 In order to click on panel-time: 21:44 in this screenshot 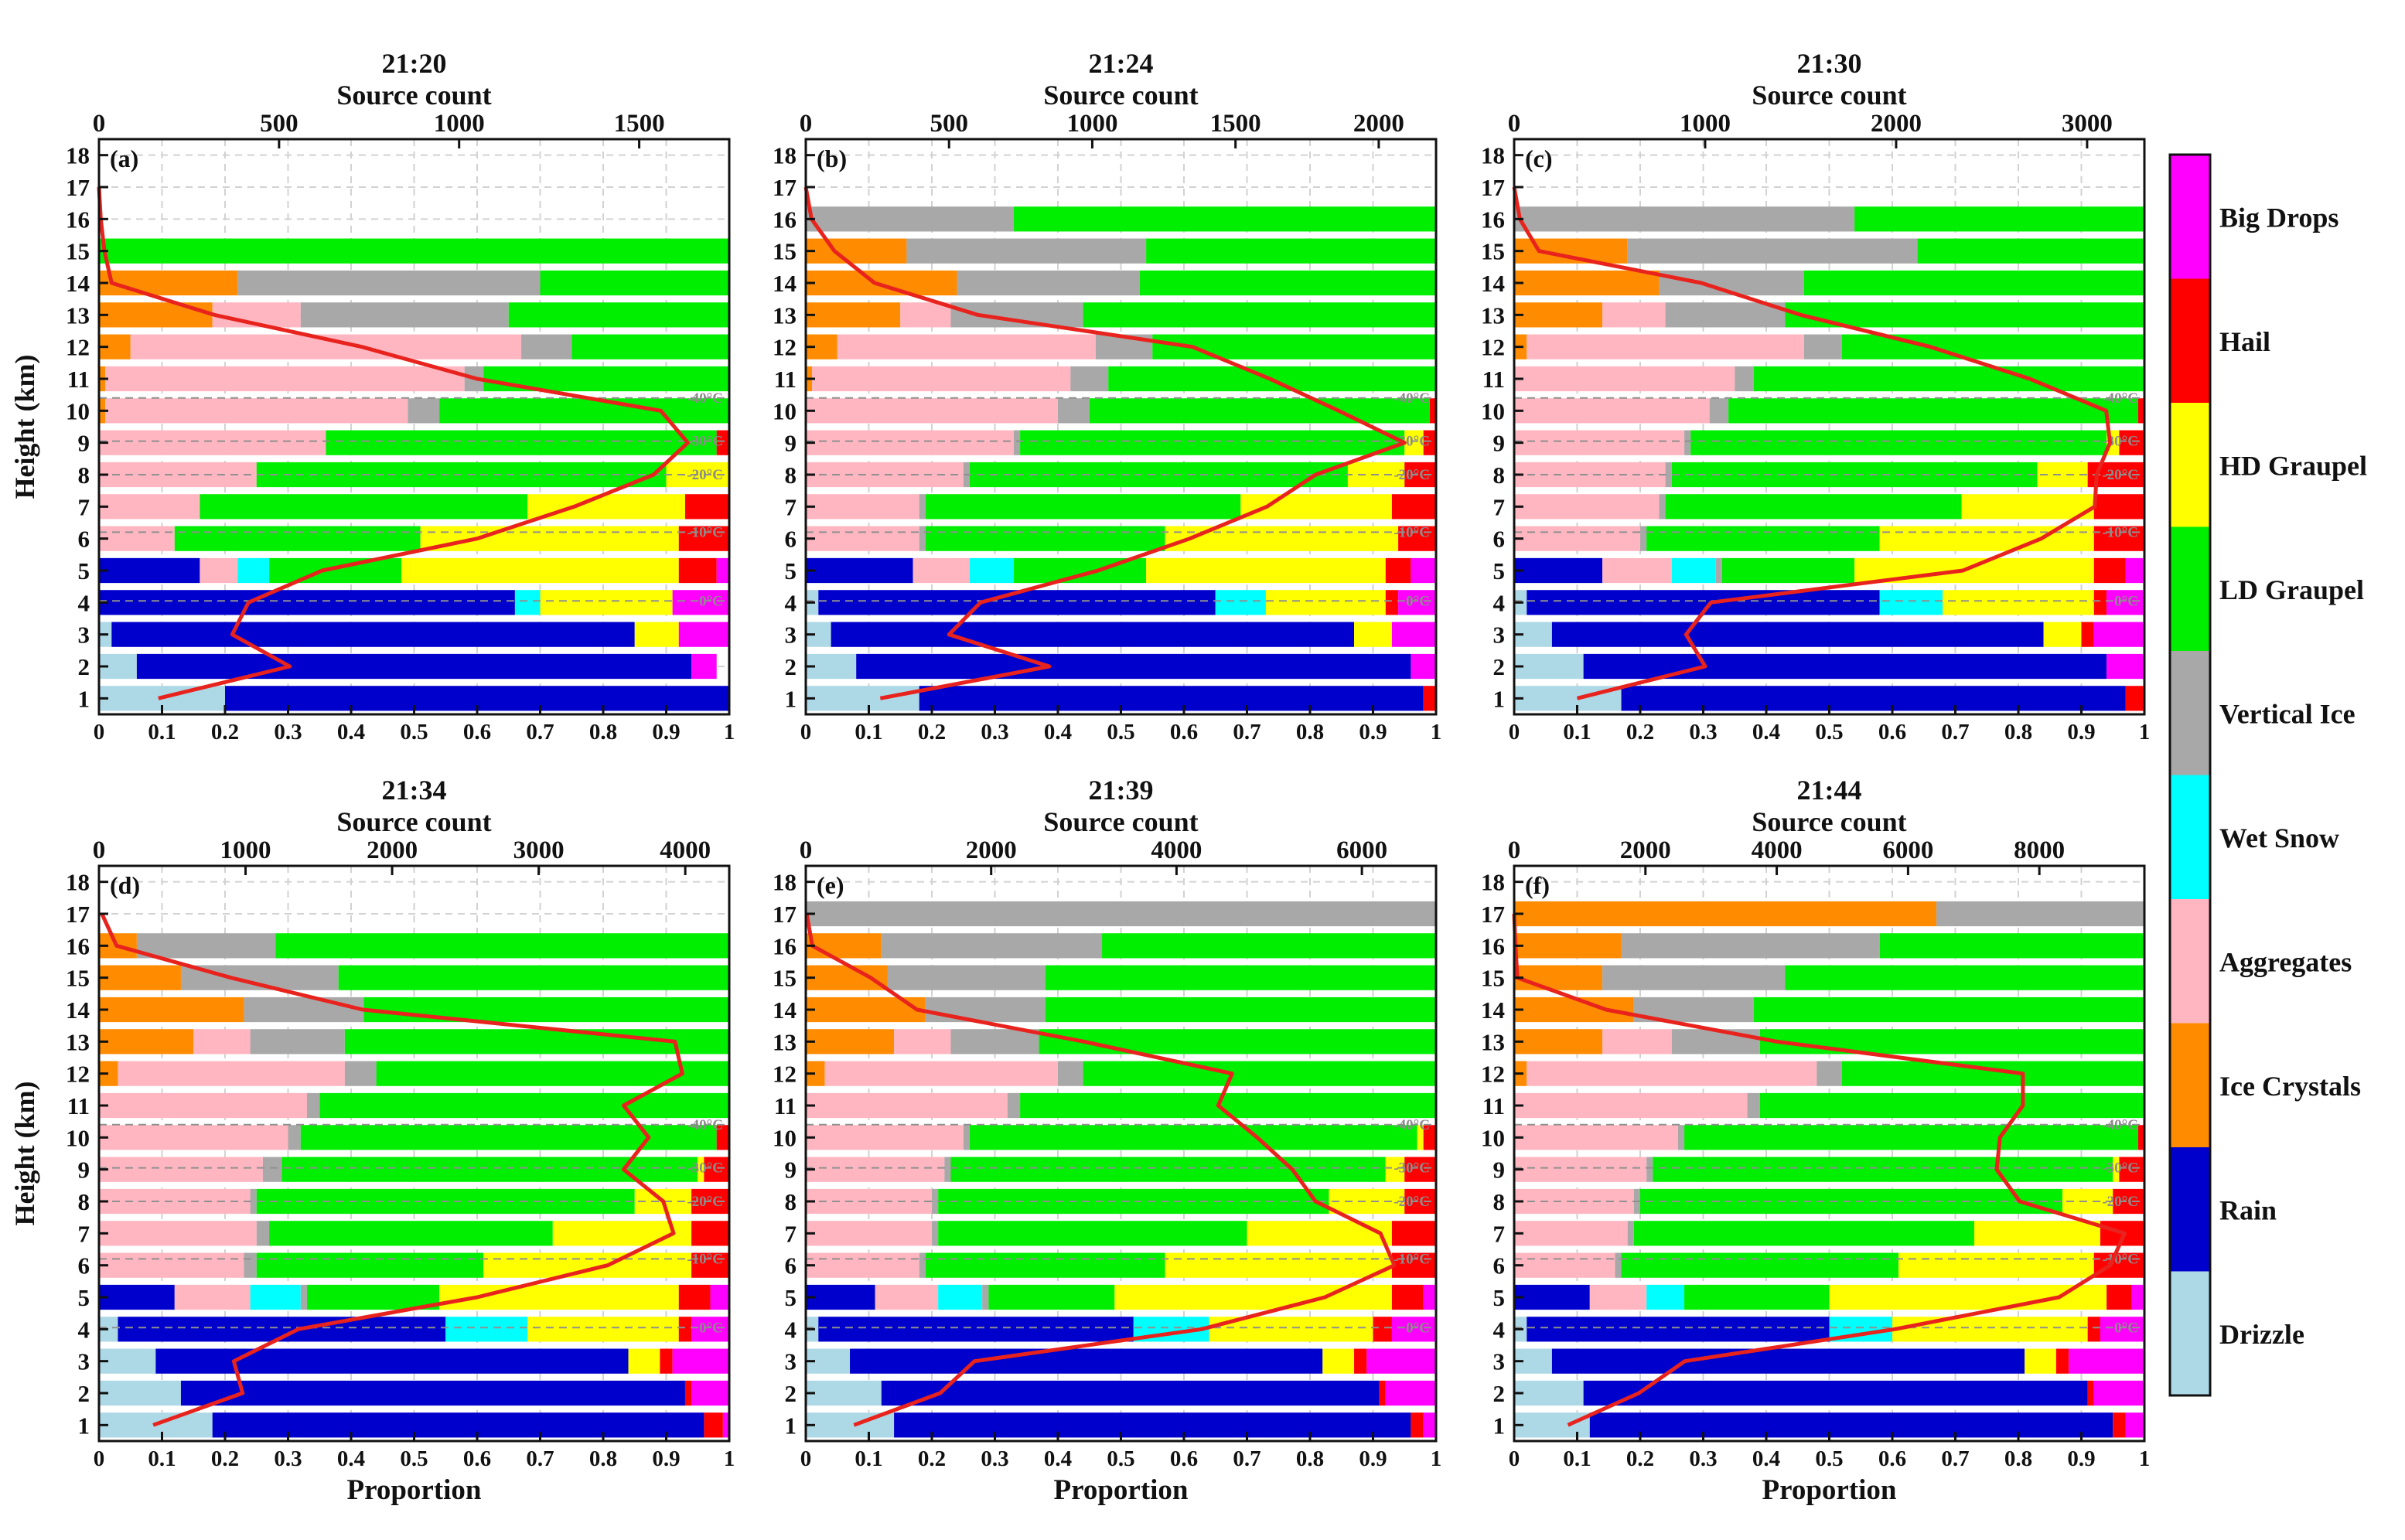, I will do `click(1829, 790)`.